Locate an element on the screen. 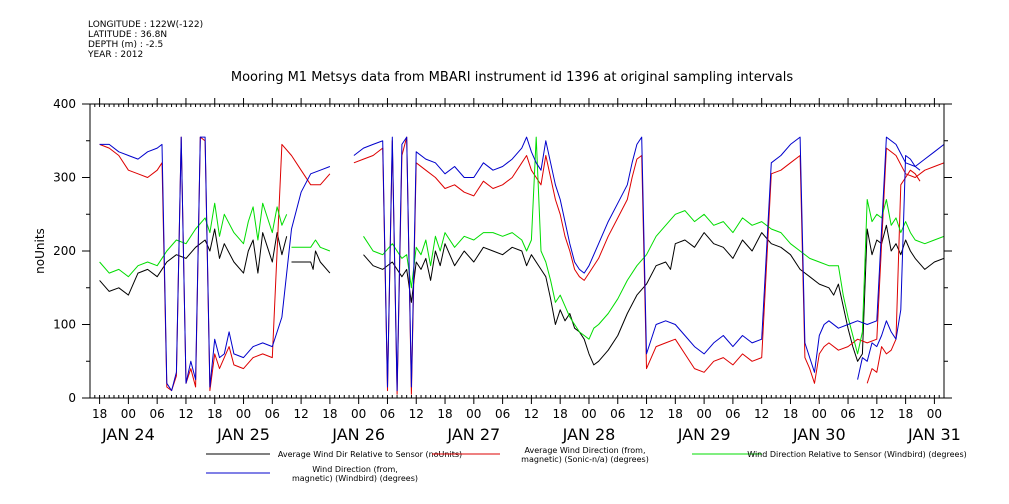 The image size is (1009, 504). x-day-label: JAN 24 is located at coordinates (128, 434).